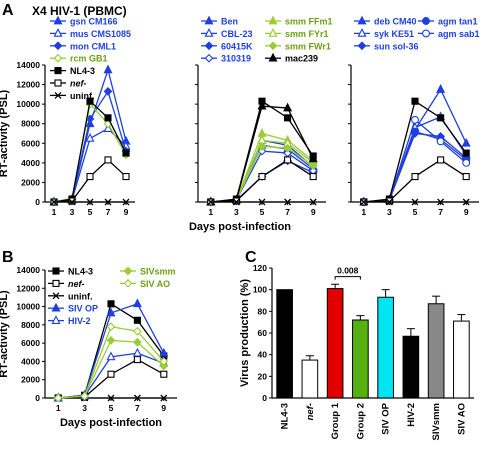 The height and width of the screenshot is (452, 480). I want to click on y-axis-label: Virus production (%), so click(245, 333).